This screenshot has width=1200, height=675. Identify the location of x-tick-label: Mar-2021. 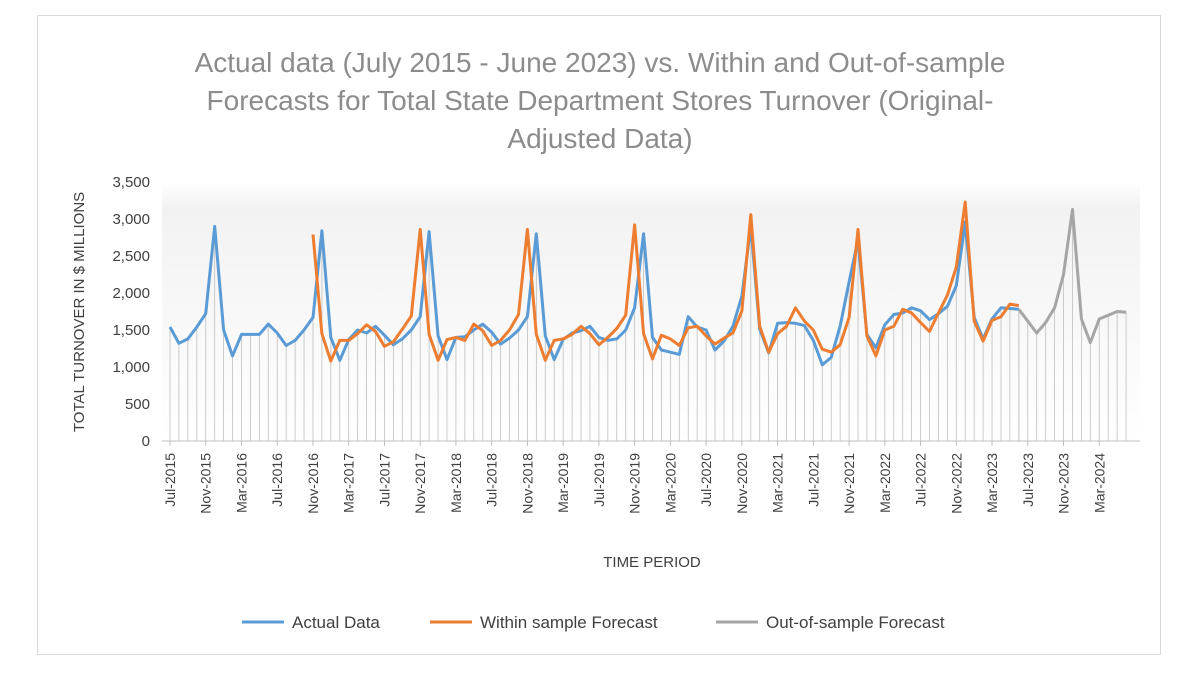
(778, 483).